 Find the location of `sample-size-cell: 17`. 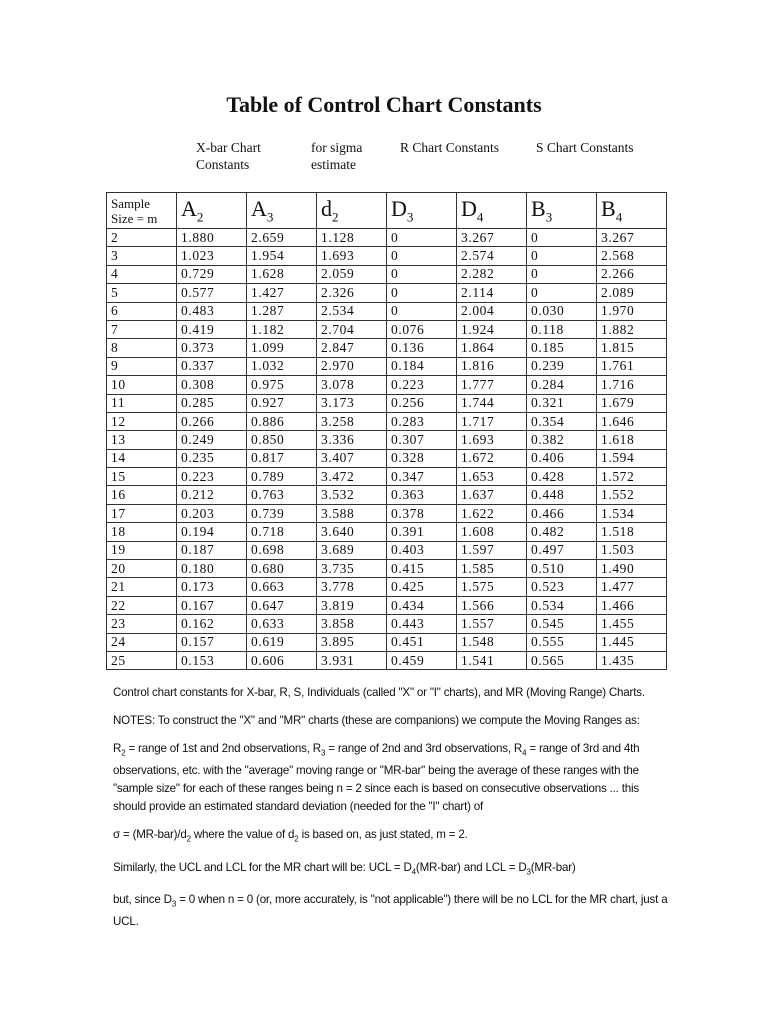

sample-size-cell: 17 is located at coordinates (141, 513).